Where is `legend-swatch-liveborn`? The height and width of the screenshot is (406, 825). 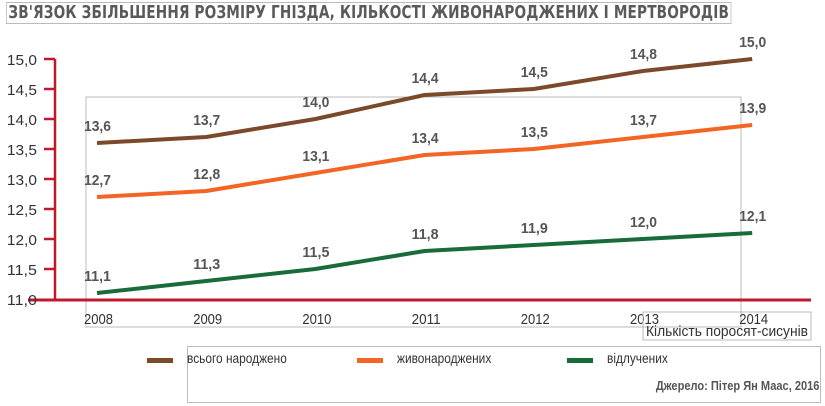
legend-swatch-liveborn is located at coordinates (370, 360).